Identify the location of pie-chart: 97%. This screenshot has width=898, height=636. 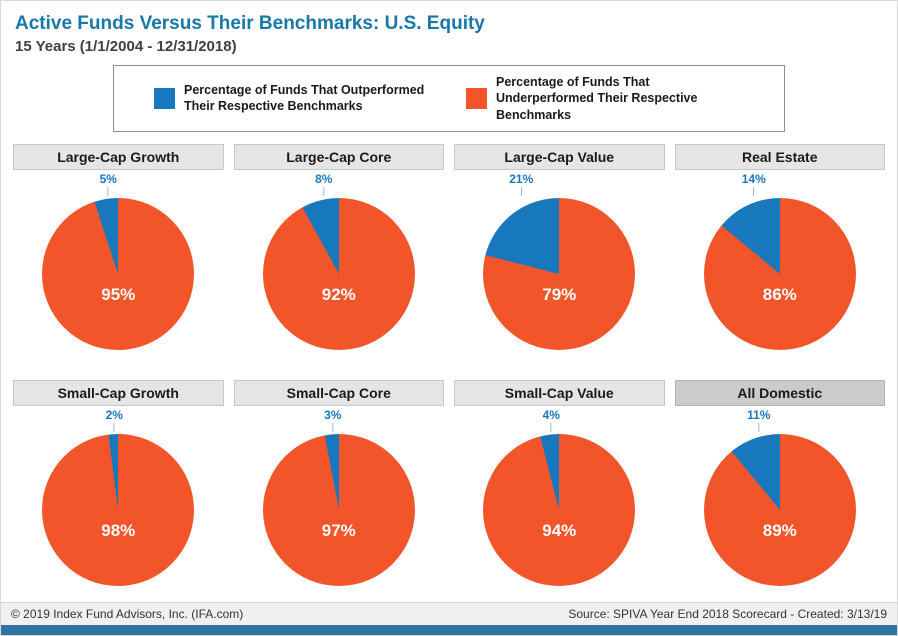
(338, 509).